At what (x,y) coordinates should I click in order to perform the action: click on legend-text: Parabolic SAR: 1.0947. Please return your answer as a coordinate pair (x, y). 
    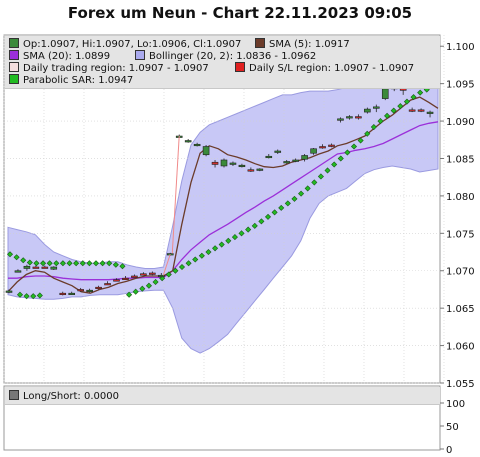
    Looking at the image, I should click on (78, 80).